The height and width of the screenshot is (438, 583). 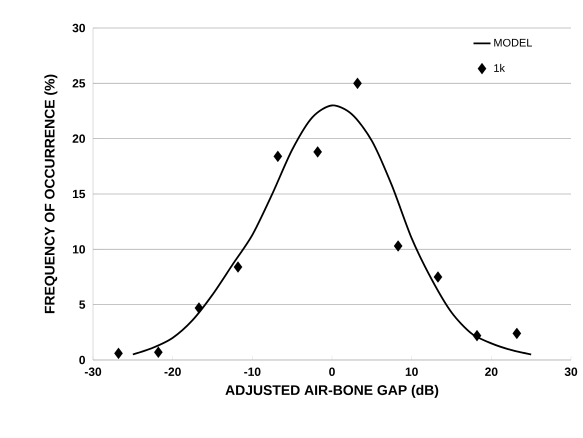 What do you see at coordinates (82, 360) in the screenshot?
I see `y-tick-label: 0` at bounding box center [82, 360].